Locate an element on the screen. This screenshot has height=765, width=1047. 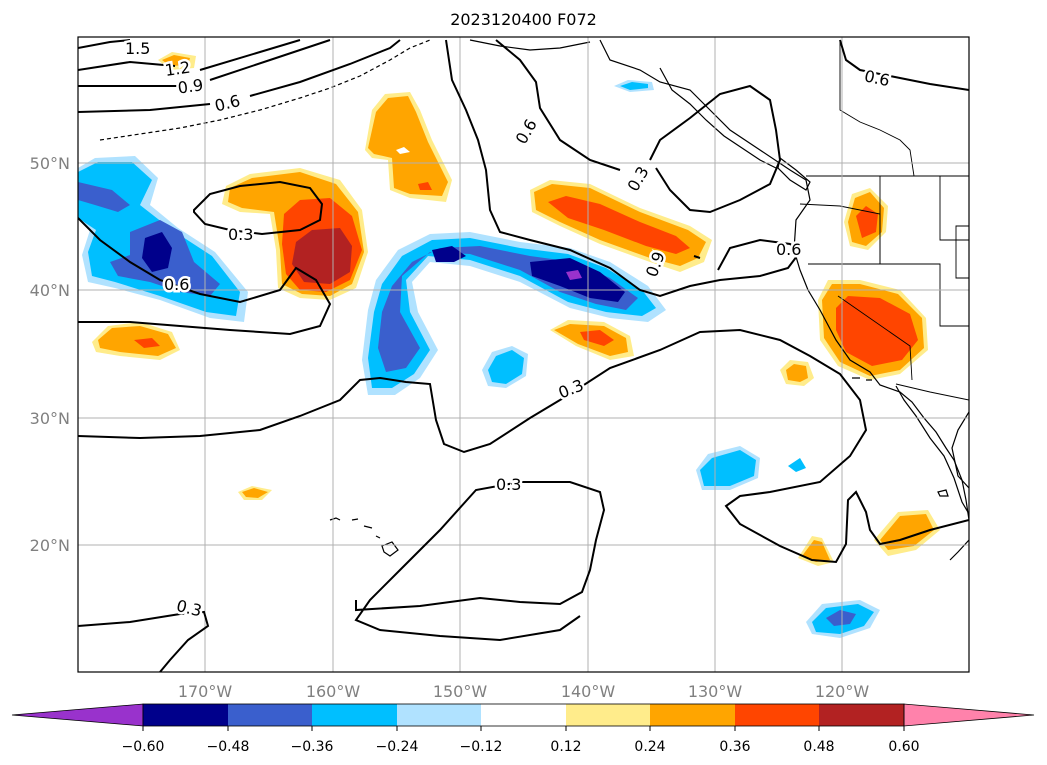
lat-label: 30°N is located at coordinates (50, 418).